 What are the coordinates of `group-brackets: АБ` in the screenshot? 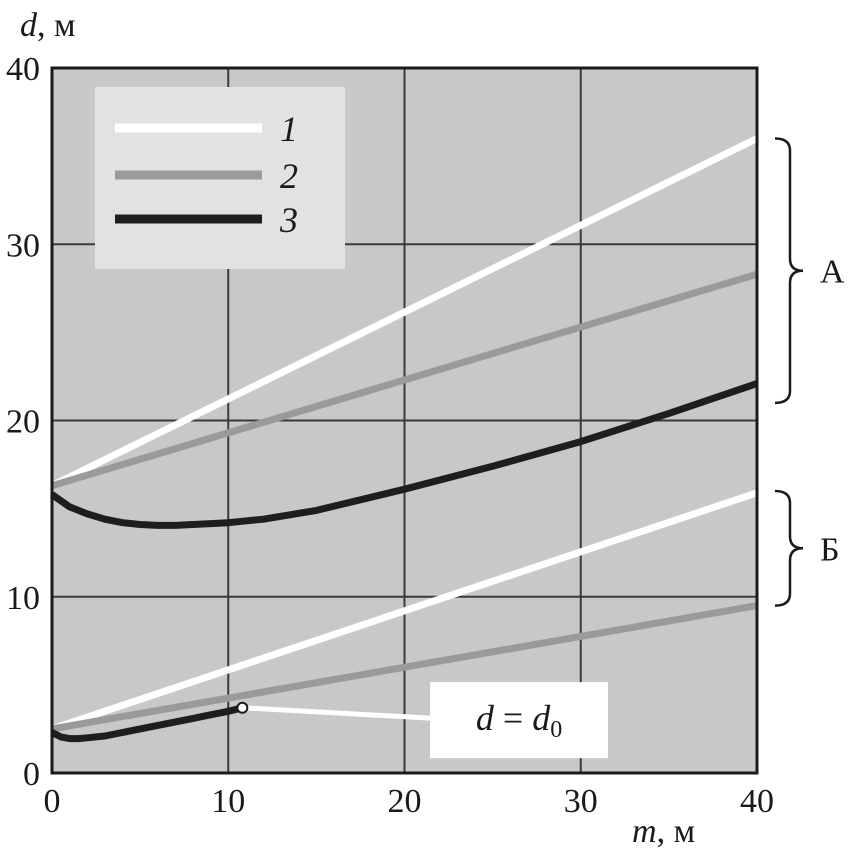 It's located at (809, 372).